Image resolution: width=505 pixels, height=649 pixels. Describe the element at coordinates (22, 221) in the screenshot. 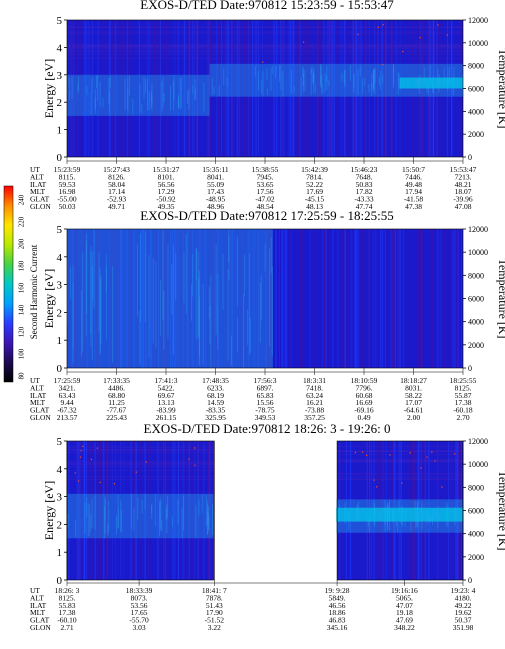

I see `colorbar-tick-label: 220` at that location.